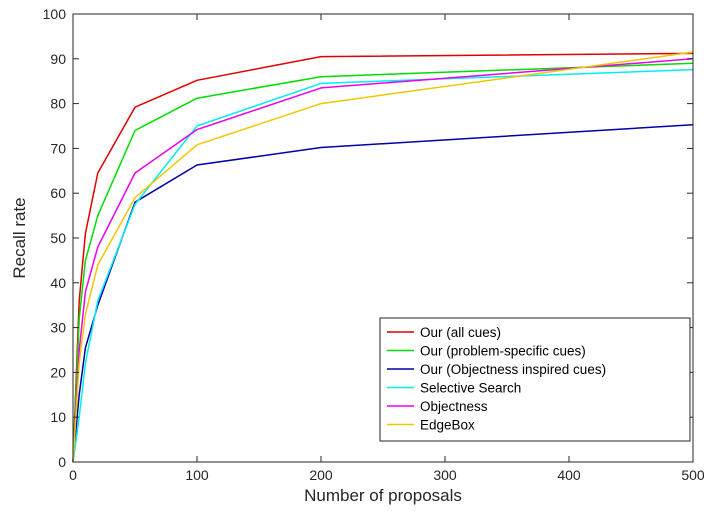 The image size is (704, 515). I want to click on y-tick-label-10: 100, so click(55, 14).